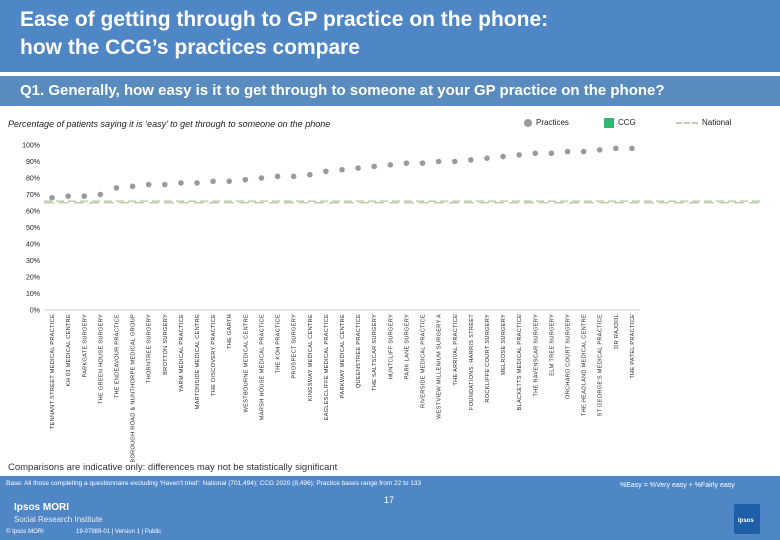  Describe the element at coordinates (343, 356) in the screenshot. I see `category-label: PARKWAY MEDICAL CENTRE` at that location.